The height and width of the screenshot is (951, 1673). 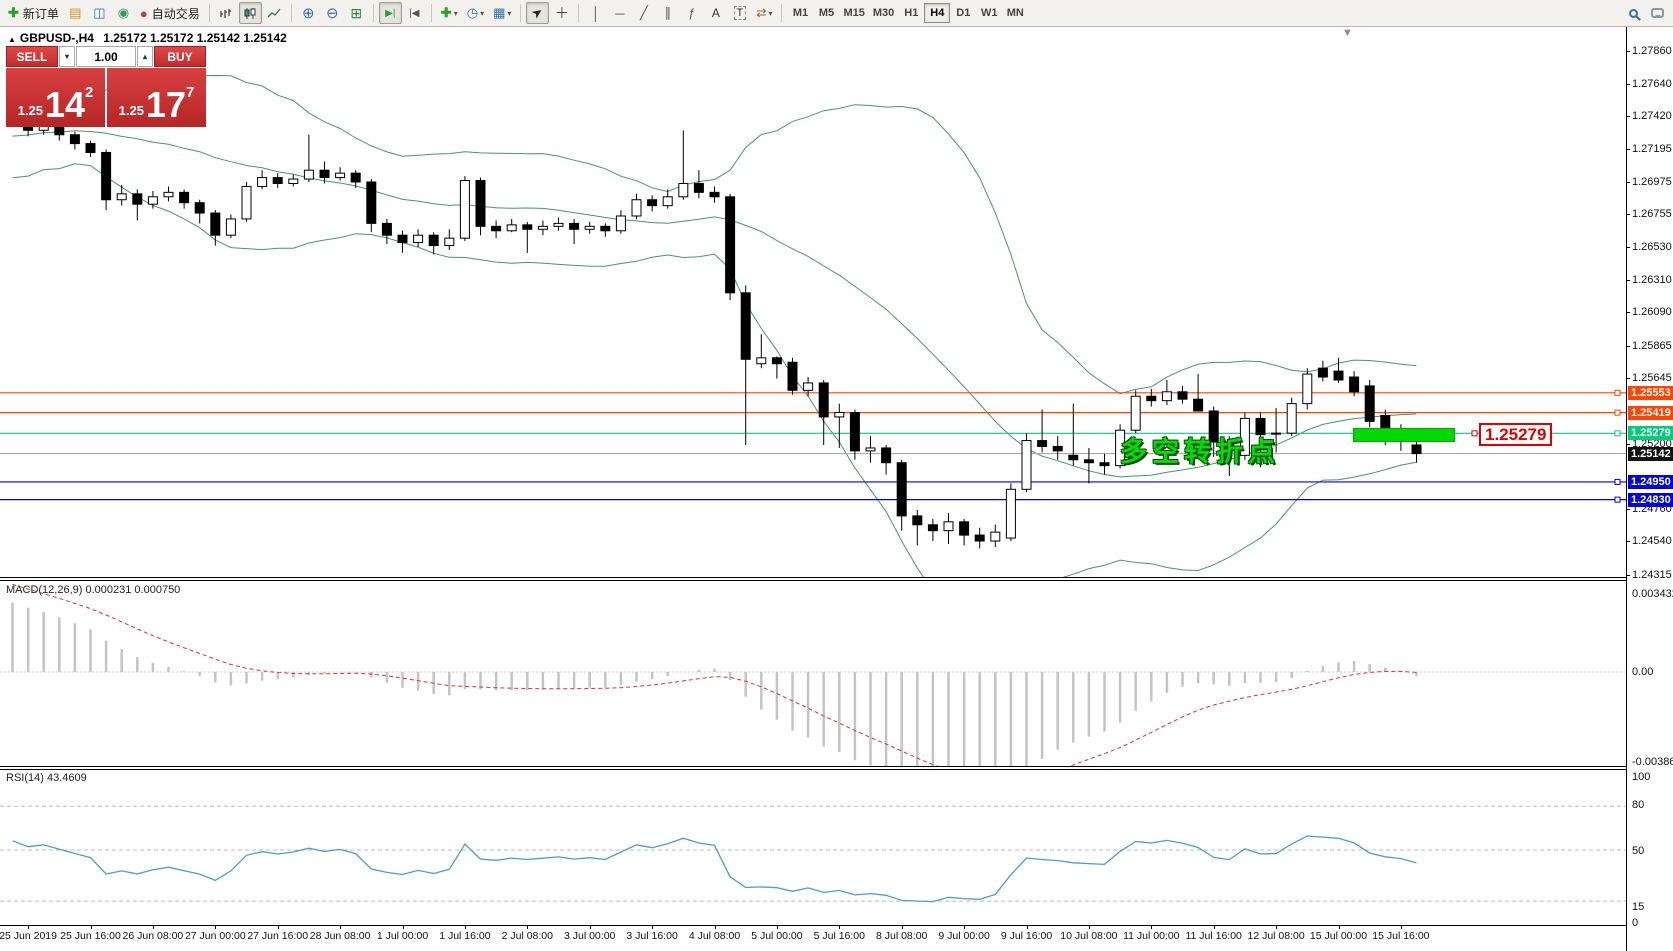 I want to click on chart-shift-button: |◀, so click(x=414, y=13).